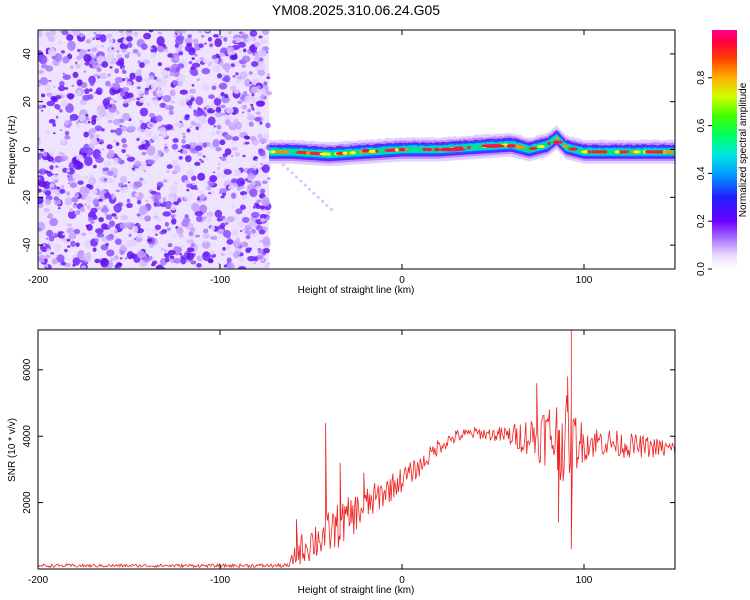 The width and height of the screenshot is (750, 600). What do you see at coordinates (402, 580) in the screenshot?
I see `snr-x-tick-label: 0` at bounding box center [402, 580].